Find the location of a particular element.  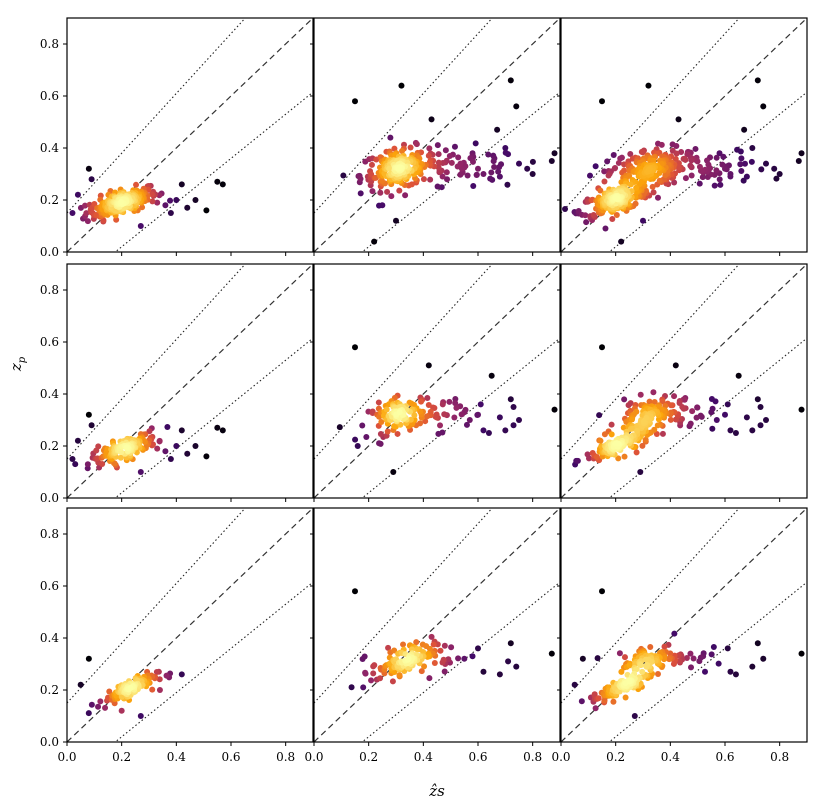

y-tick-label: 0.2 is located at coordinates (49, 200).